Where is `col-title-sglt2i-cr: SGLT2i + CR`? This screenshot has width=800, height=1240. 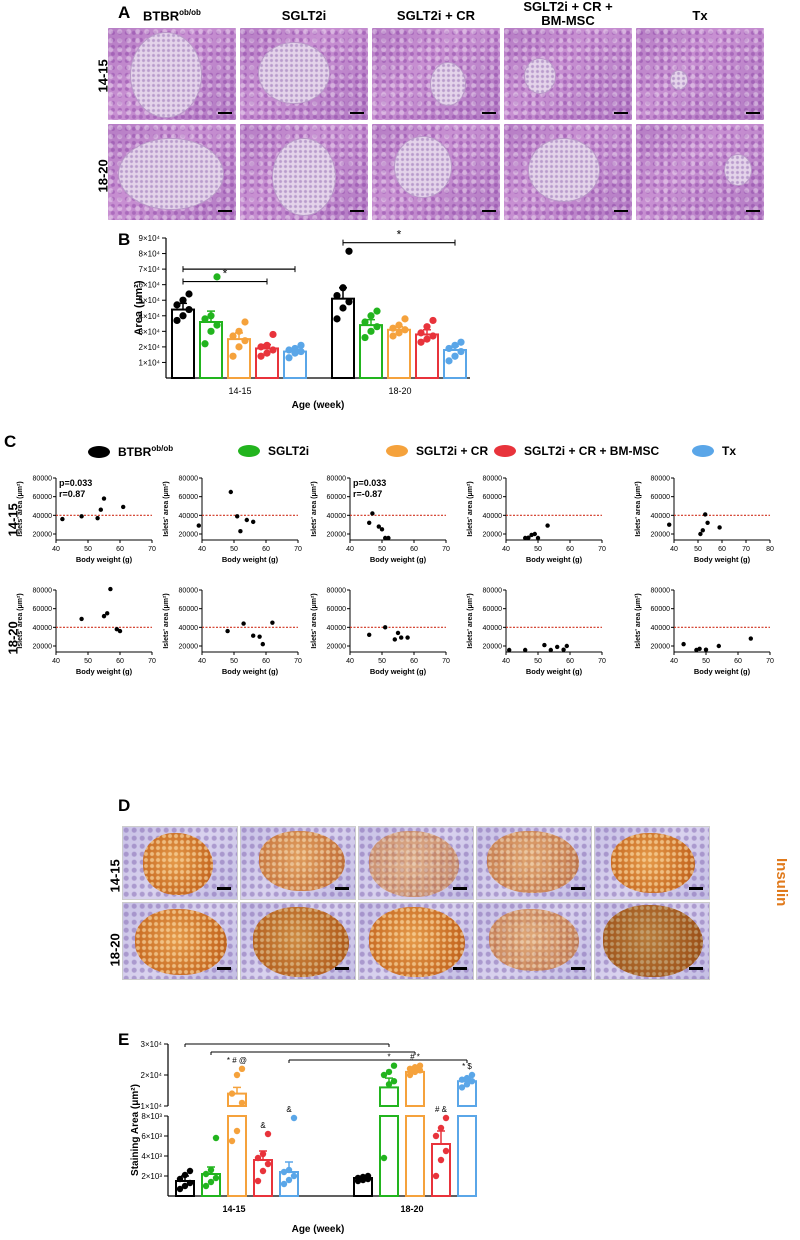 col-title-sglt2i-cr: SGLT2i + CR is located at coordinates (436, 15).